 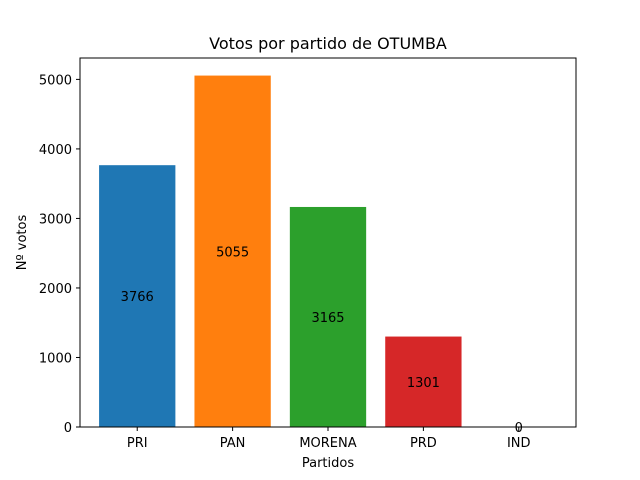 What do you see at coordinates (137, 443) in the screenshot?
I see `x-tick-label: PRI` at bounding box center [137, 443].